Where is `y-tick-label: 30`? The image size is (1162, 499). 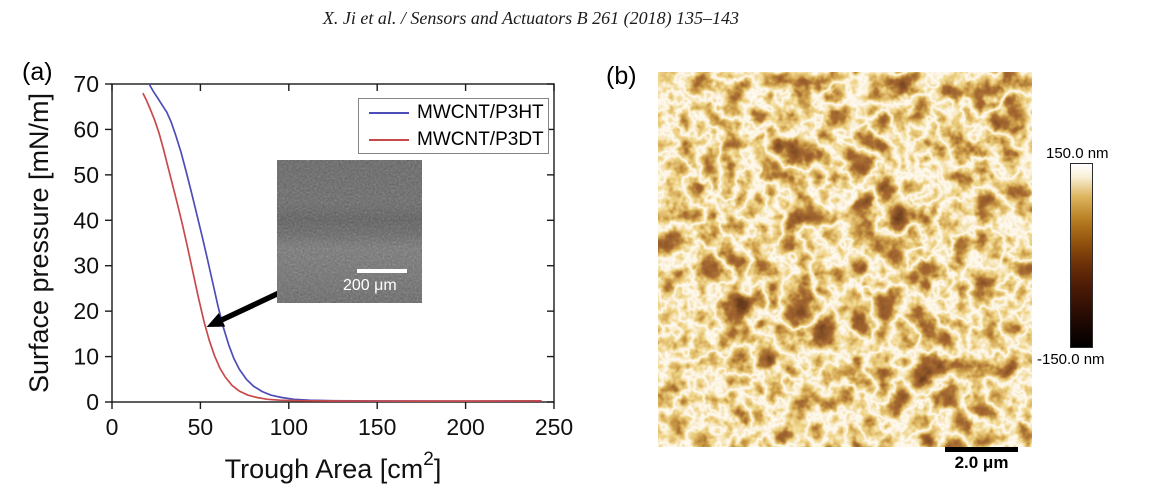 y-tick-label: 30 is located at coordinates (86, 266).